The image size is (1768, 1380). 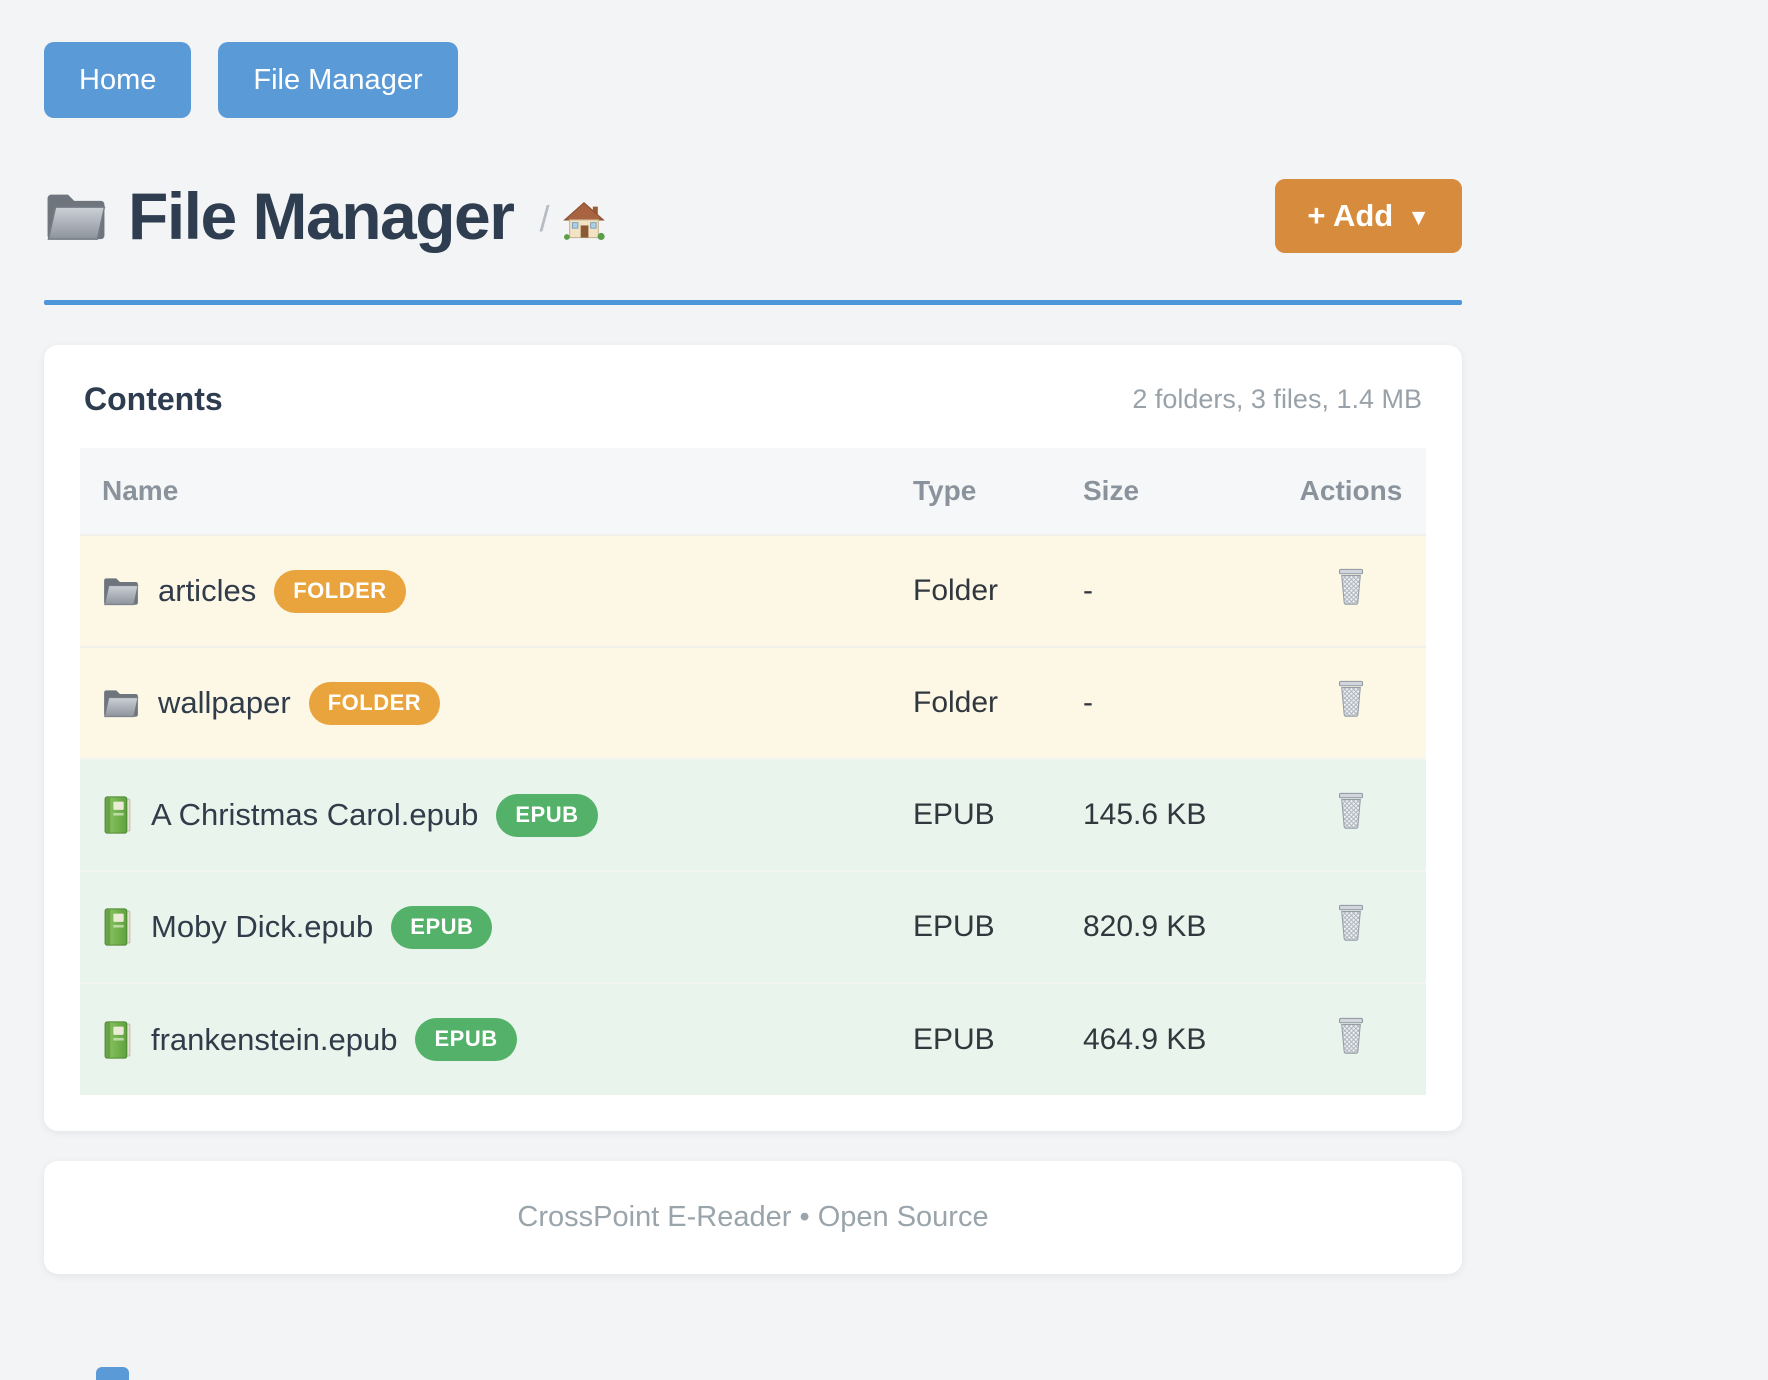 I want to click on caret-down-icon: ▼, so click(x=1418, y=216).